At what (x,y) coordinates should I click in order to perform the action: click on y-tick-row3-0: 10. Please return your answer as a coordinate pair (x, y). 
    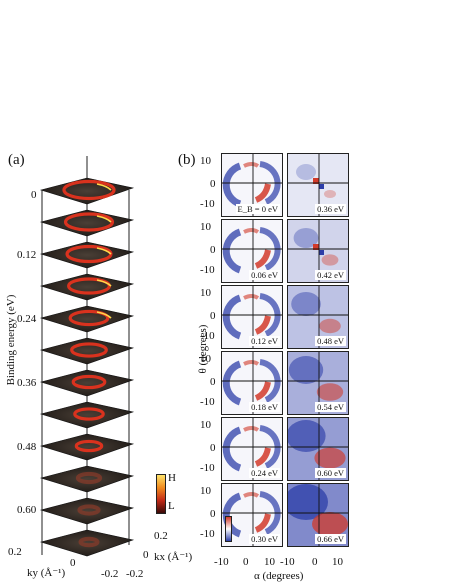
    Looking at the image, I should click on (205, 359).